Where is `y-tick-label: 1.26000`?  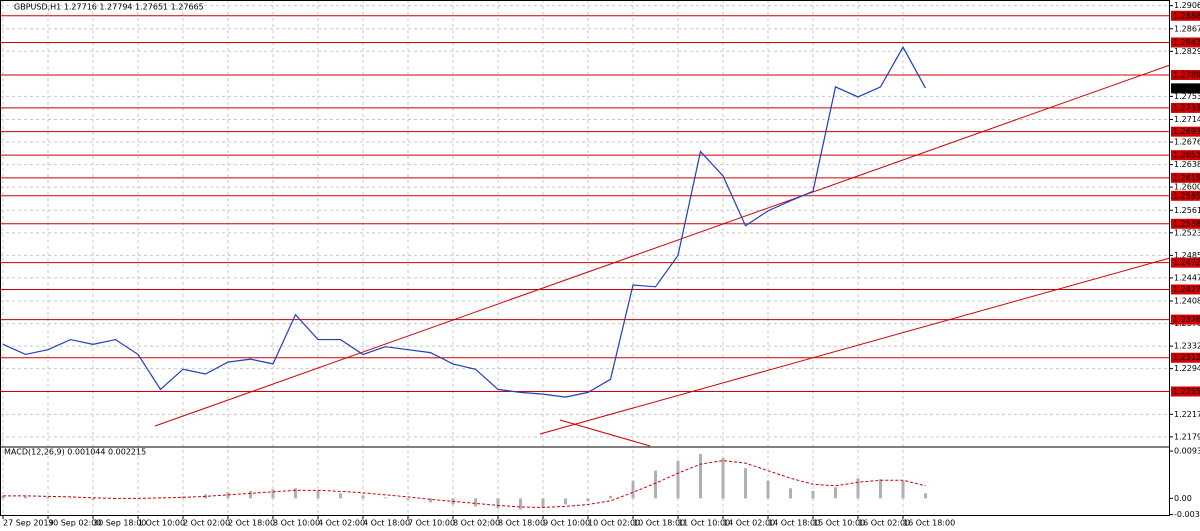
y-tick-label: 1.26000 is located at coordinates (1187, 187).